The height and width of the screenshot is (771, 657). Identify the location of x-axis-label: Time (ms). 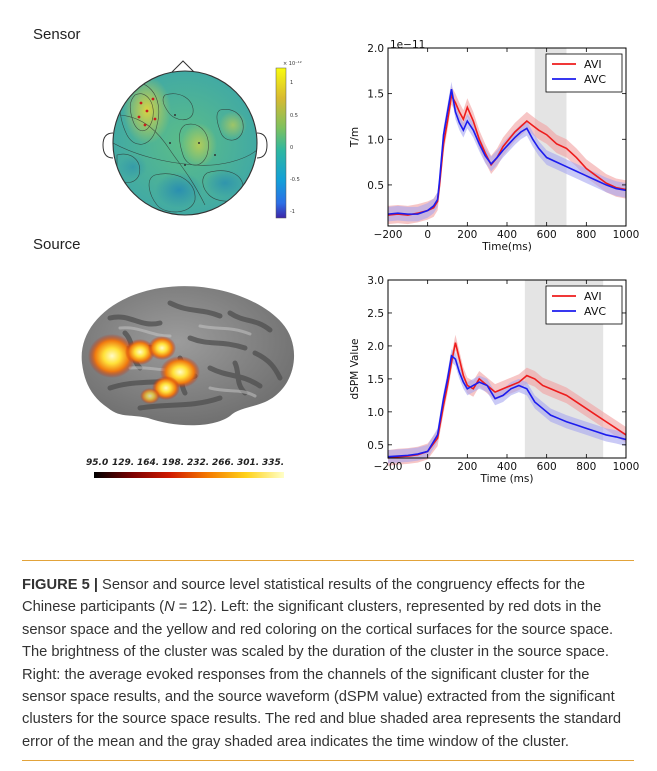
(507, 479).